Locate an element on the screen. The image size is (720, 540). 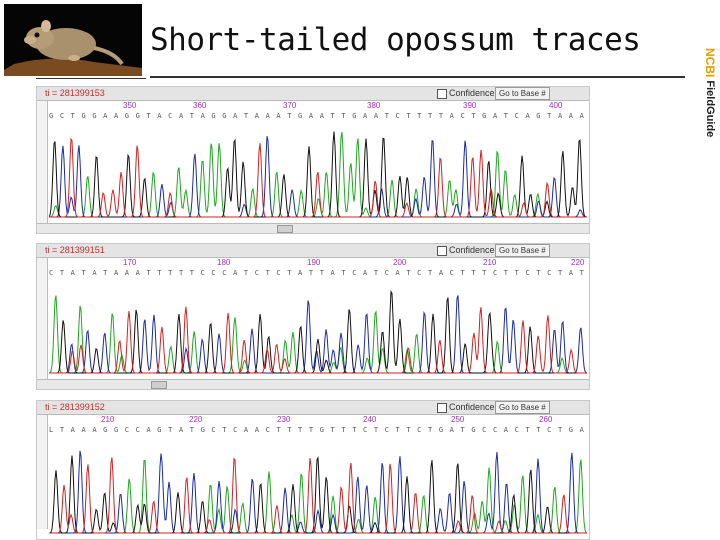
position-label: 240 is located at coordinates (370, 419).